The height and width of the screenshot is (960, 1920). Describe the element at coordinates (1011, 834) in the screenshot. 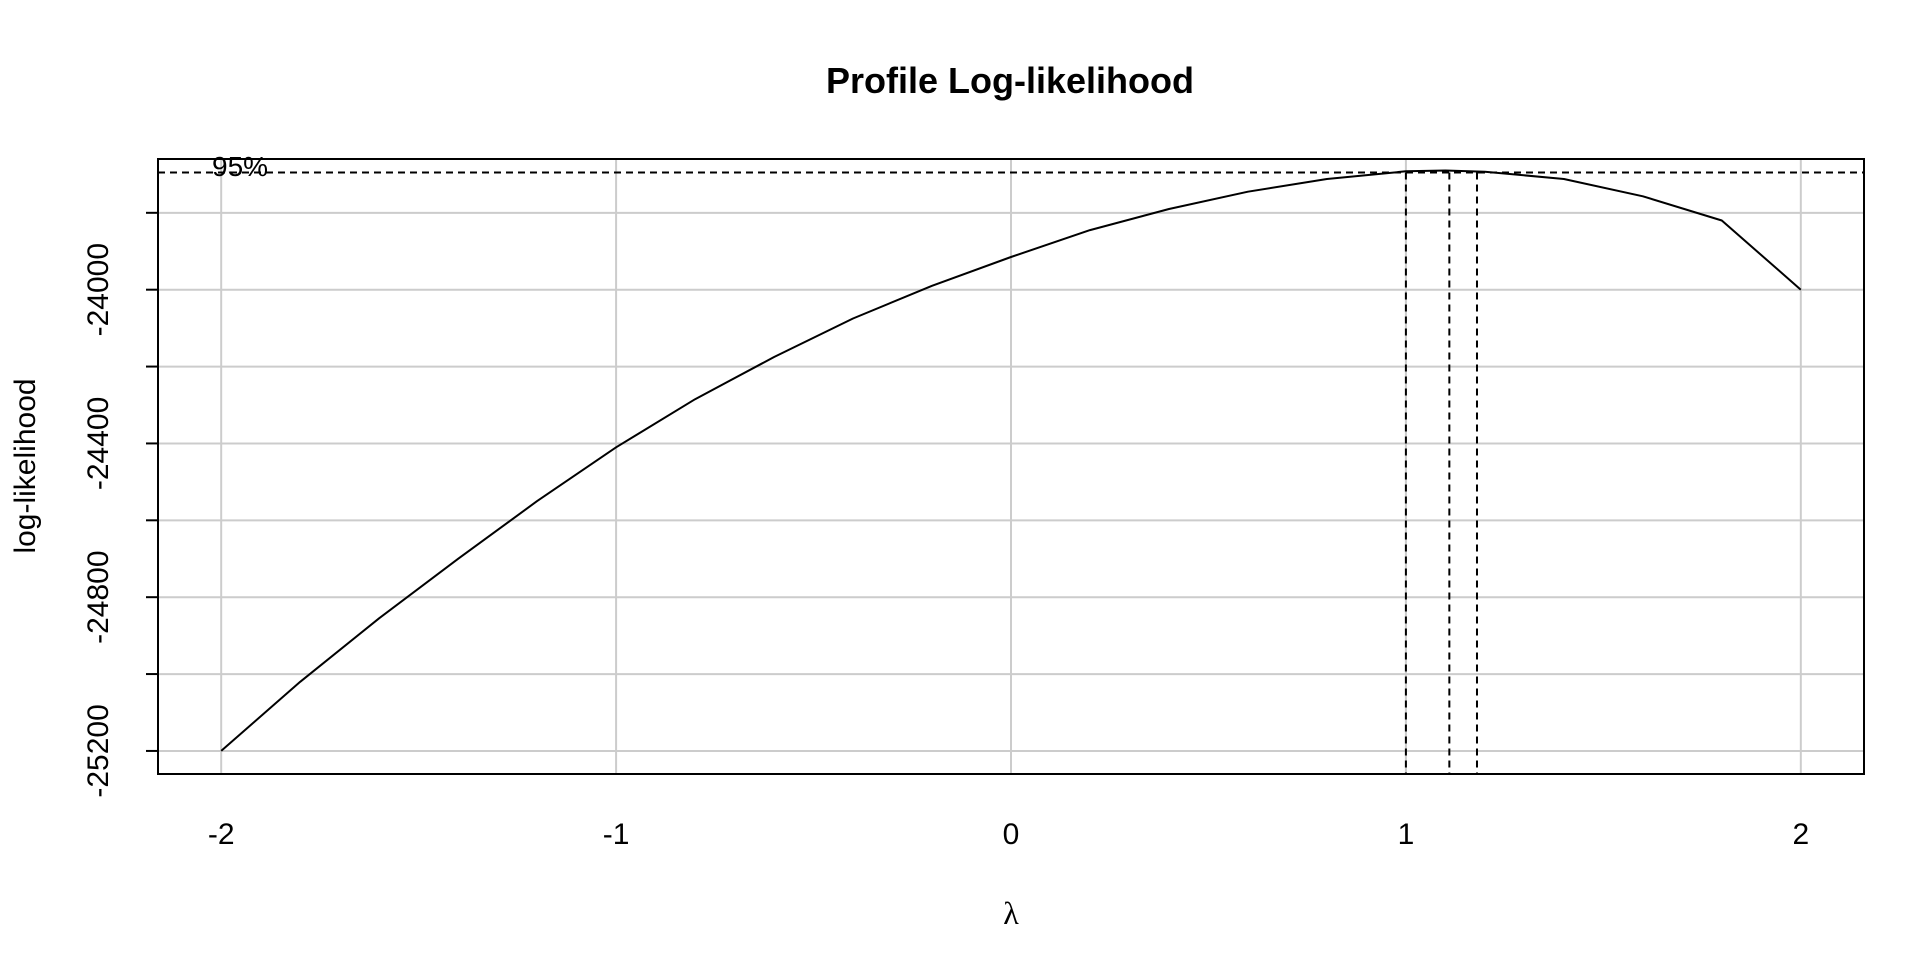

I see `x-tick-label: 0` at that location.